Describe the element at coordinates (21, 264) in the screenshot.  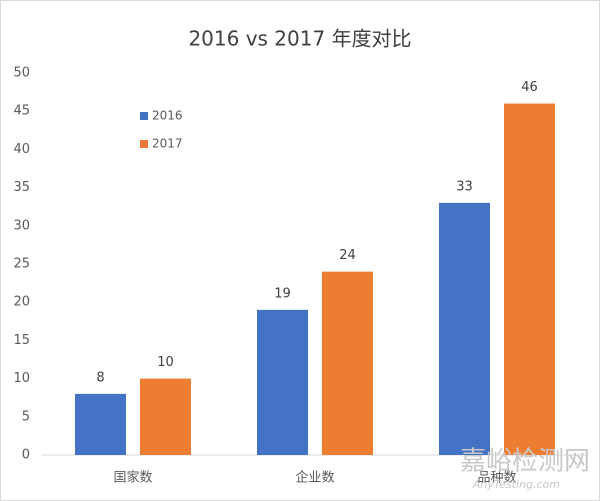
I see `y-tick-label: 25` at that location.